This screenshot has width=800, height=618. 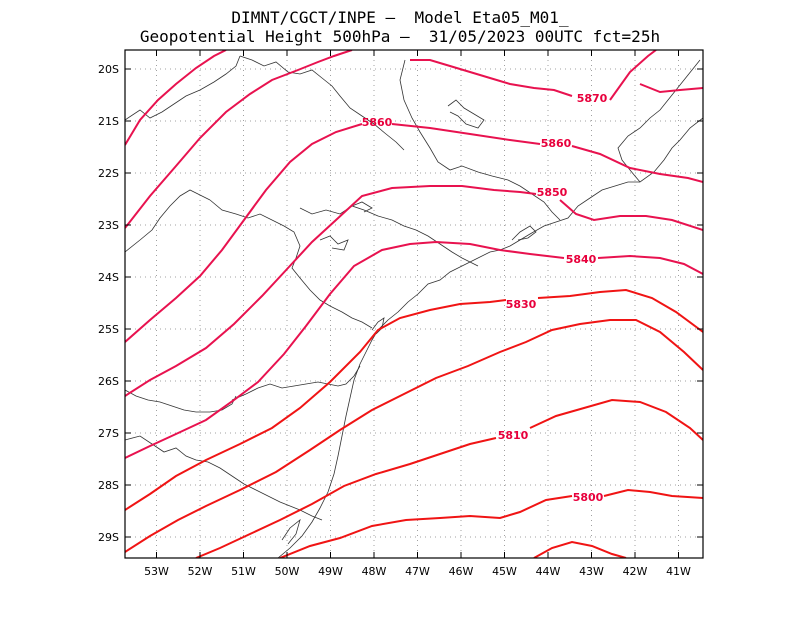 I want to click on reservoir-furnas, so click(x=466, y=114).